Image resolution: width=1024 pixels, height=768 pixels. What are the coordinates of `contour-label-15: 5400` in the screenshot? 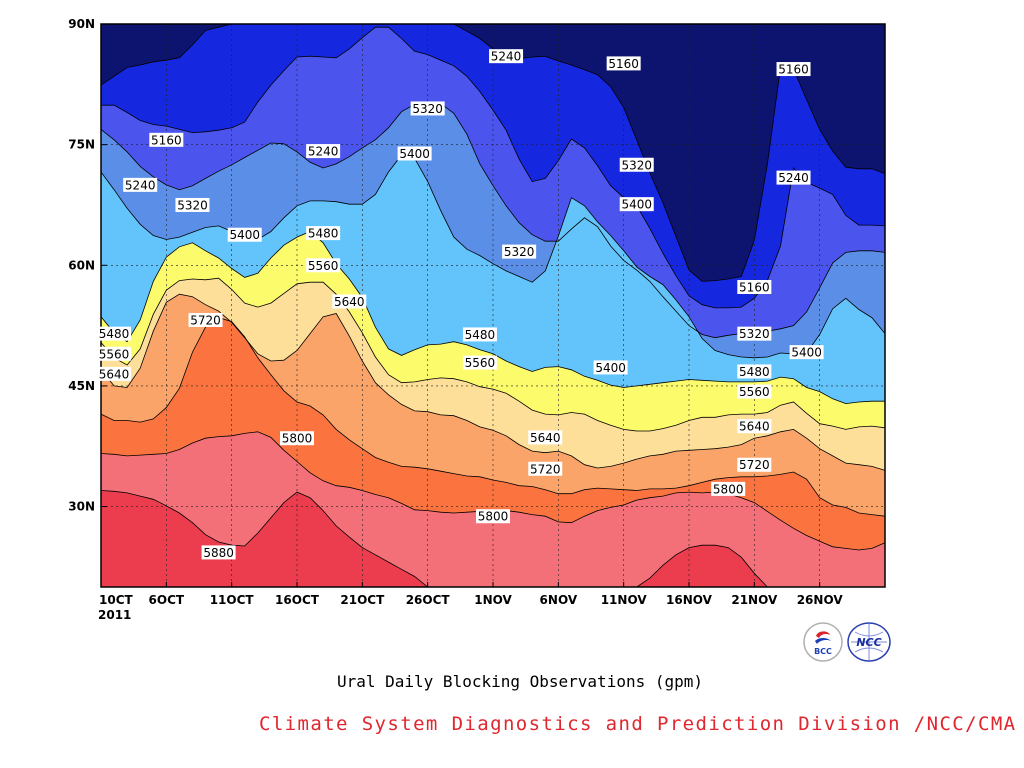 It's located at (414, 153).